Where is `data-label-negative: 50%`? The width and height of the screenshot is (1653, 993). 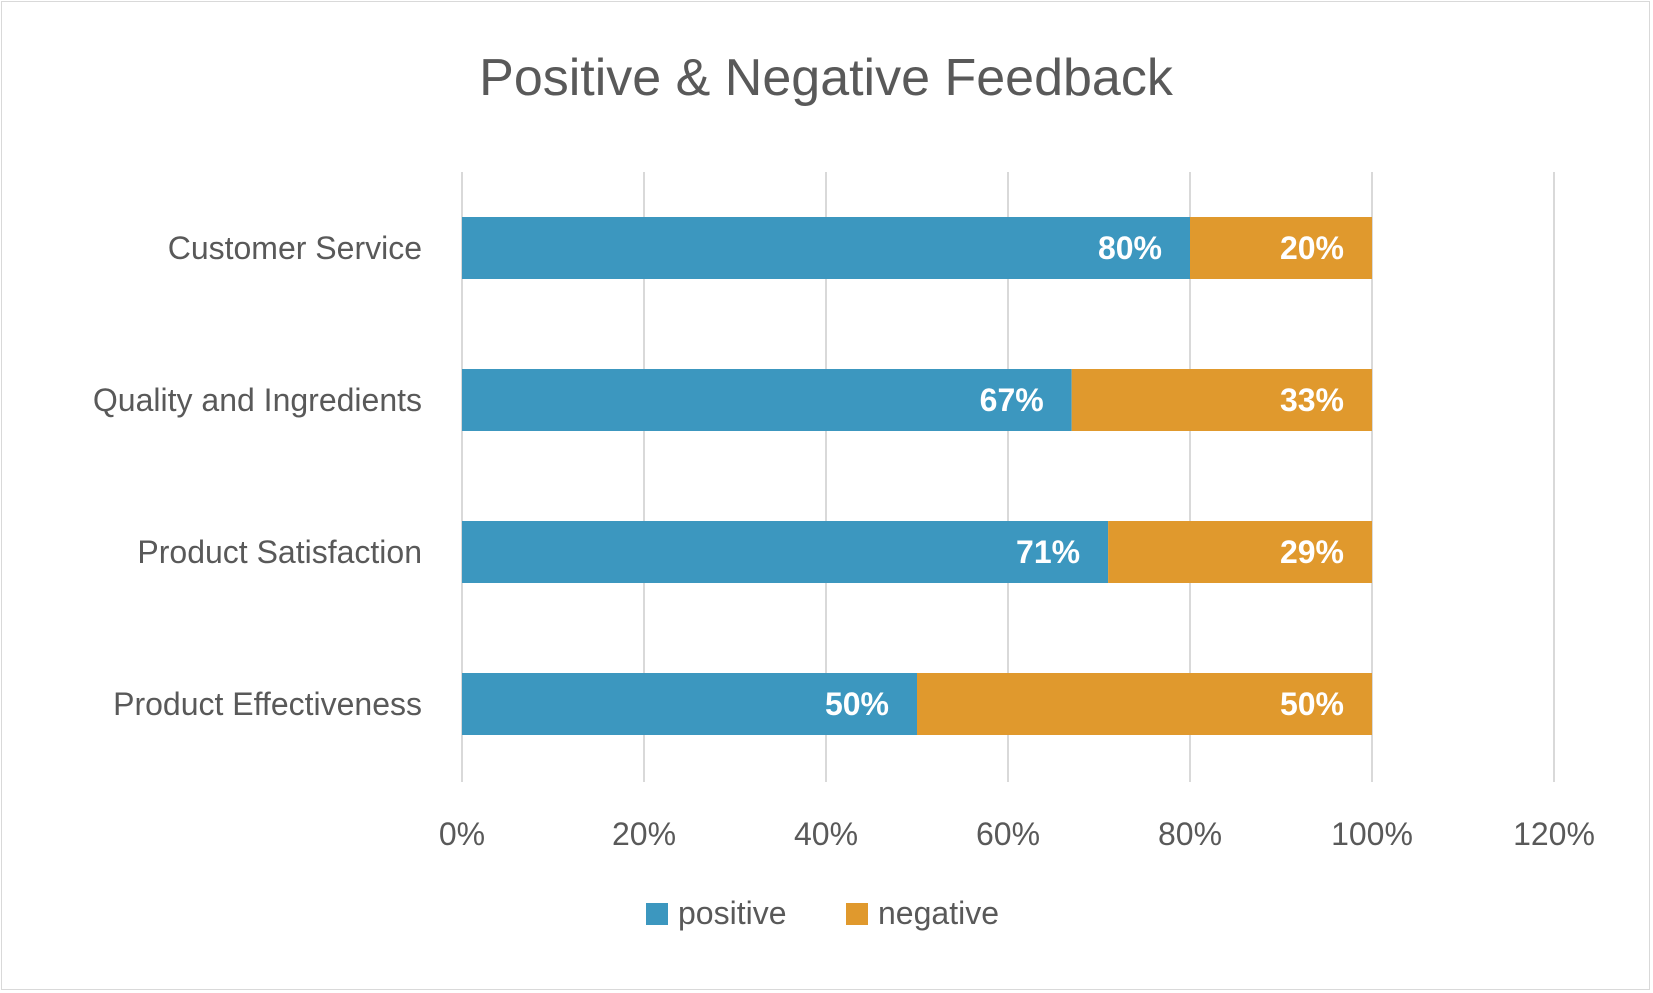 data-label-negative: 50% is located at coordinates (1312, 704).